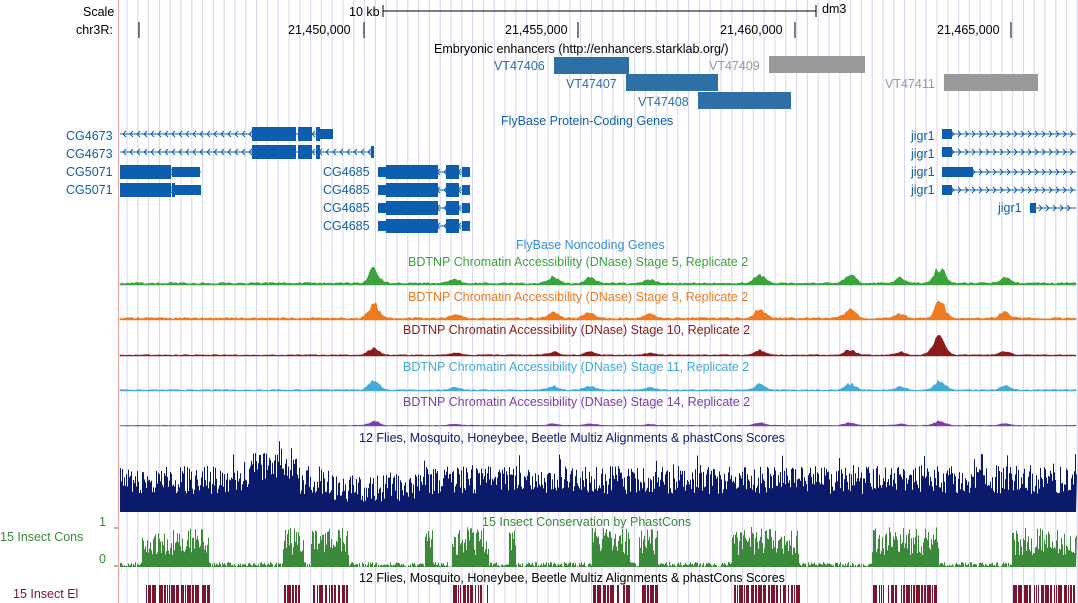 This screenshot has width=1078, height=603. Describe the element at coordinates (536, 30) in the screenshot. I see `ruler-tick-label: 21,455,000` at that location.